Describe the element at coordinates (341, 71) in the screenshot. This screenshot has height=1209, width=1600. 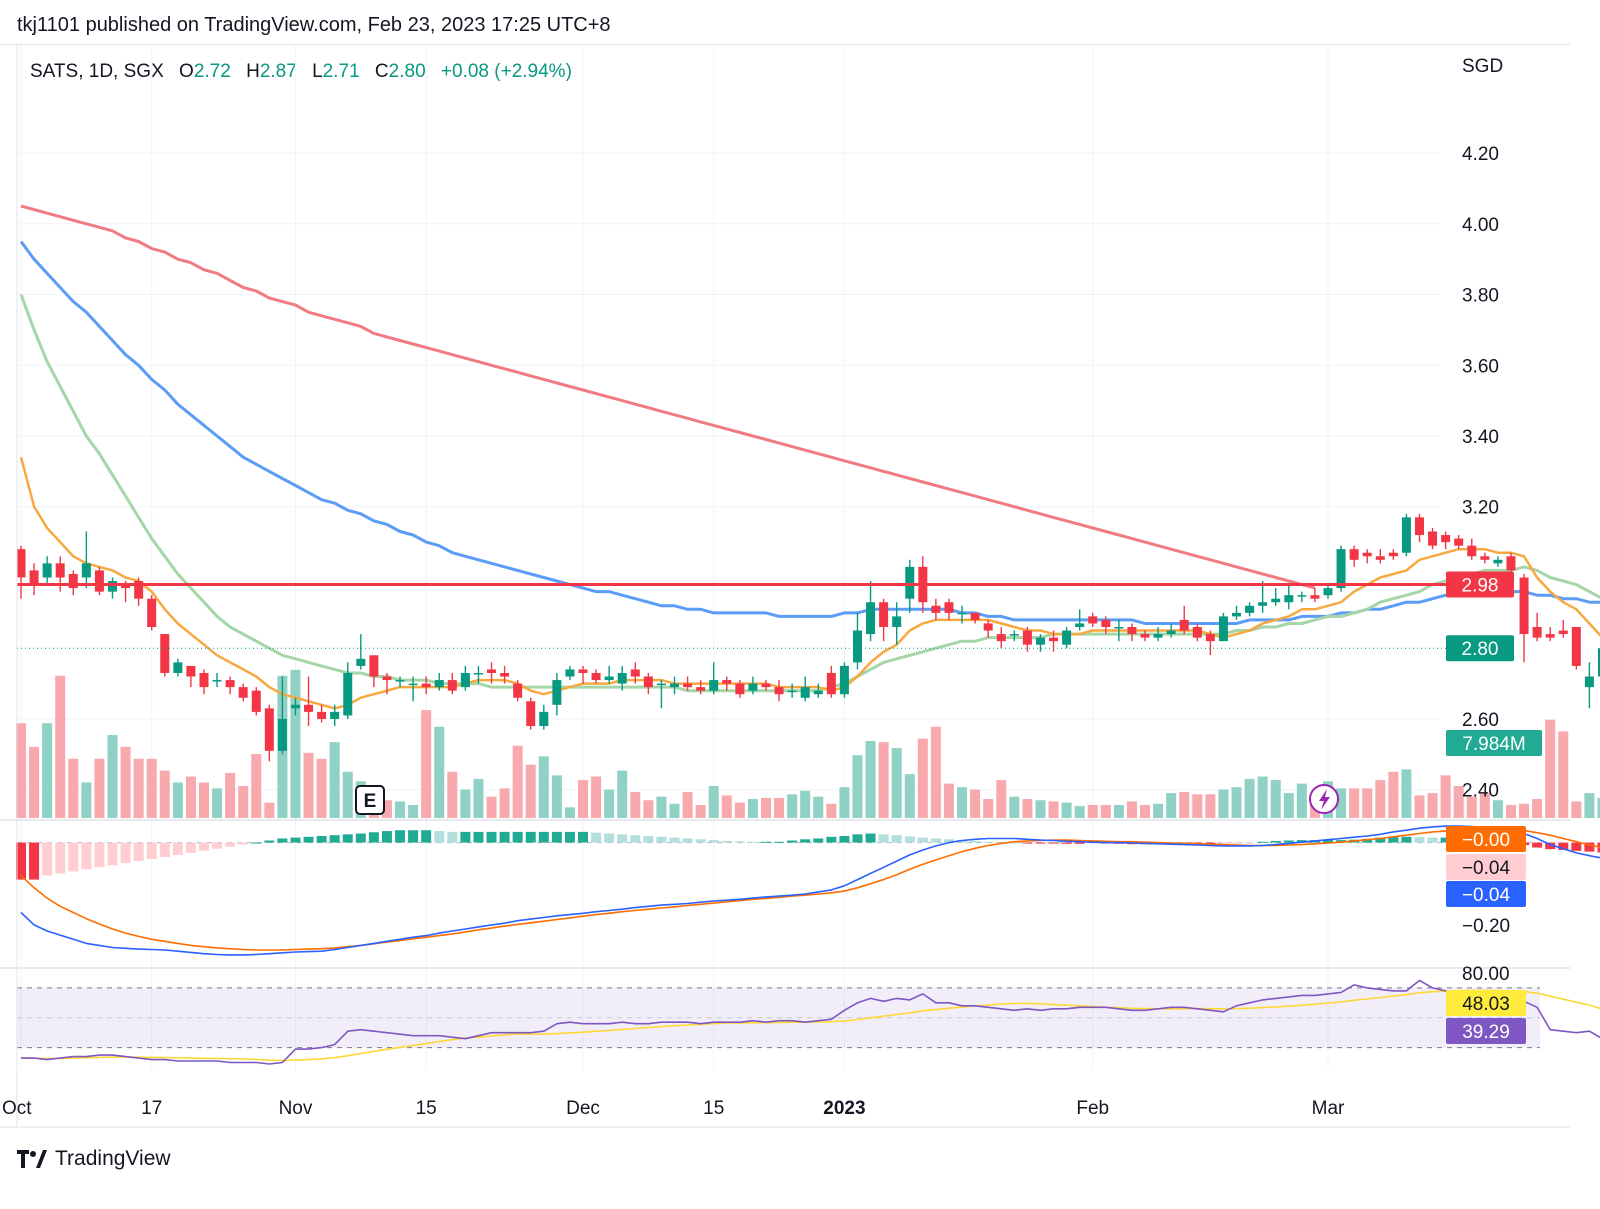
I see `low-value: 2.71` at that location.